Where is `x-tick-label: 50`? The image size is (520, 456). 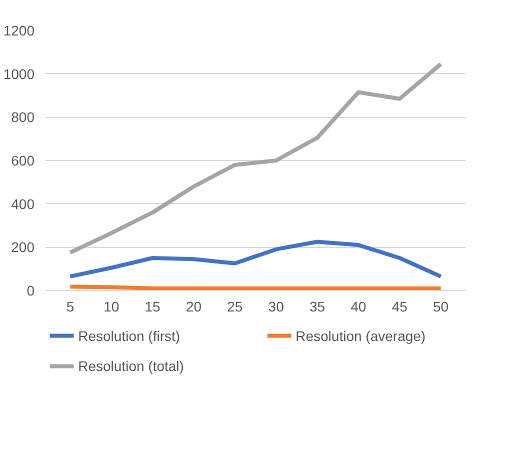 x-tick-label: 50 is located at coordinates (441, 306).